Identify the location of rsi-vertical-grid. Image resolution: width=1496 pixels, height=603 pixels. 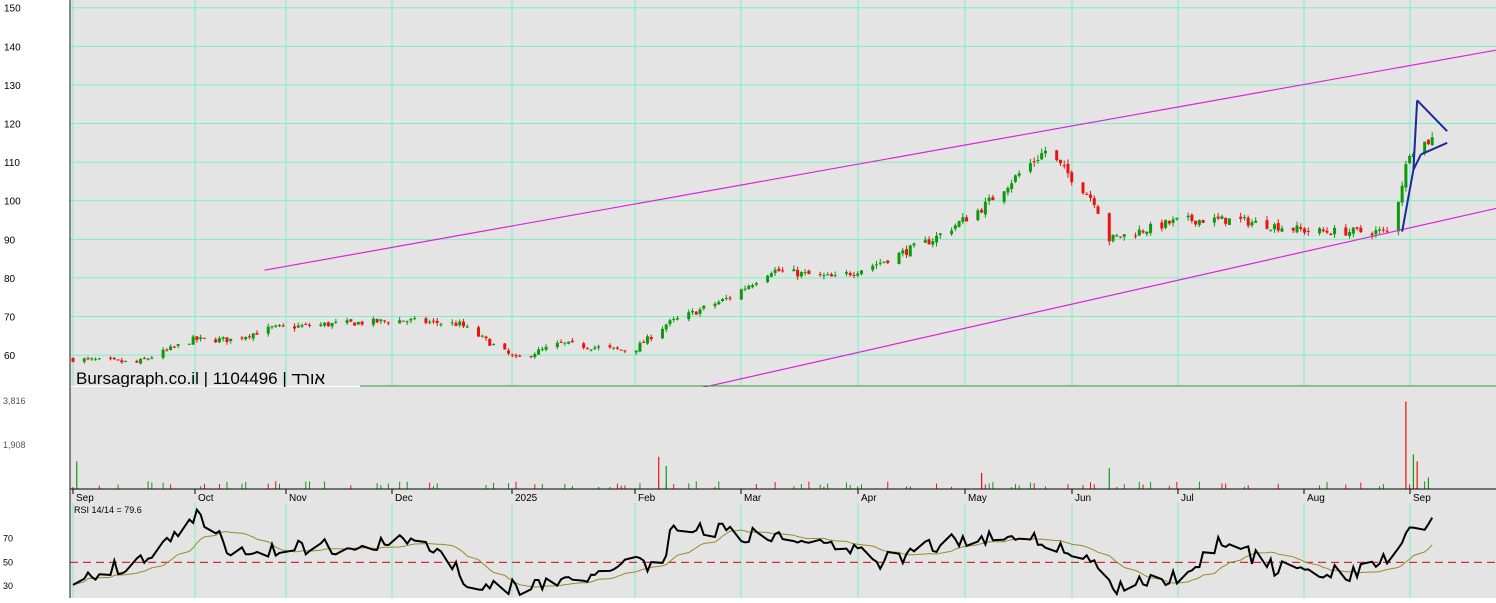
(741, 550).